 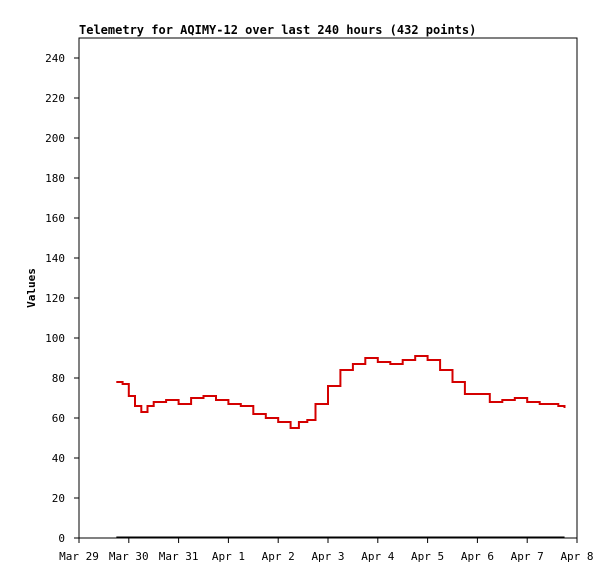 I want to click on y-tick-label: 220, so click(x=55, y=98).